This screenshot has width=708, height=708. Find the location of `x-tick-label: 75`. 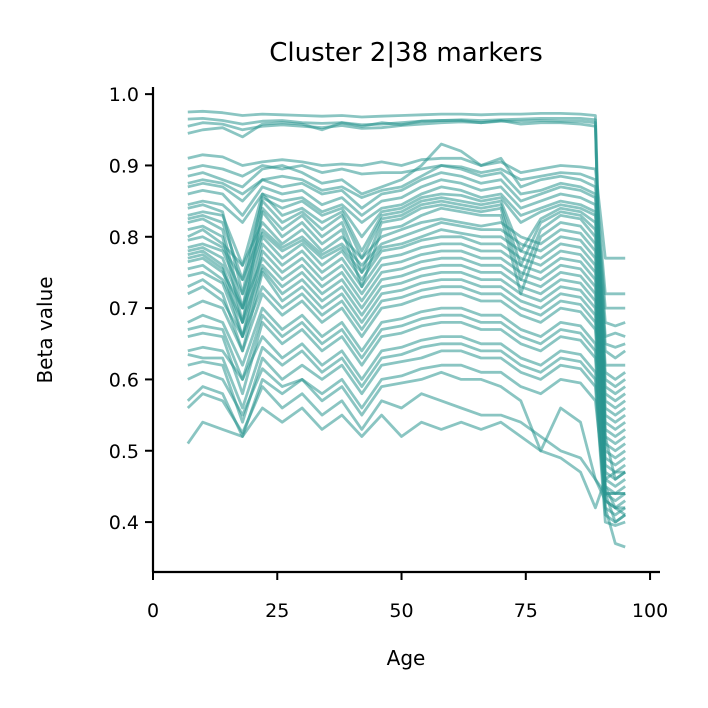

x-tick-label: 75 is located at coordinates (526, 611).